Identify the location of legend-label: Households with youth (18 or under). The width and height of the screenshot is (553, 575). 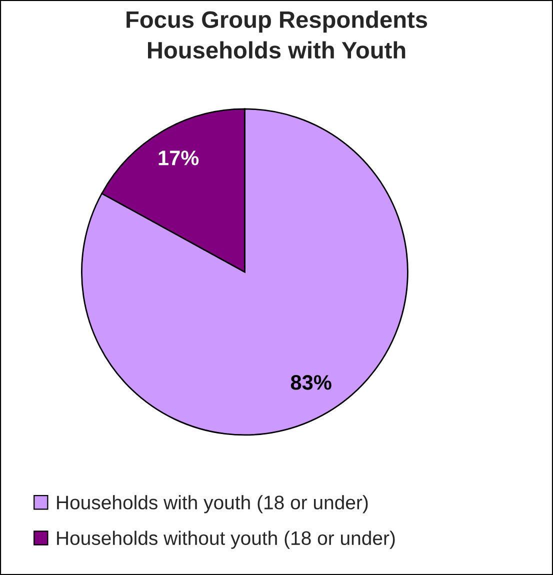
(212, 504).